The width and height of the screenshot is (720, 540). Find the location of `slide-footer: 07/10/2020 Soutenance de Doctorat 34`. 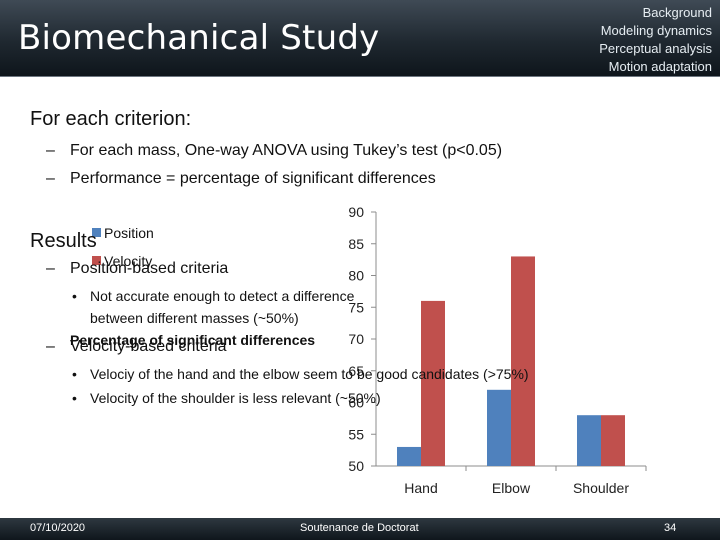

slide-footer: 07/10/2020 Soutenance de Doctorat 34 is located at coordinates (360, 529).